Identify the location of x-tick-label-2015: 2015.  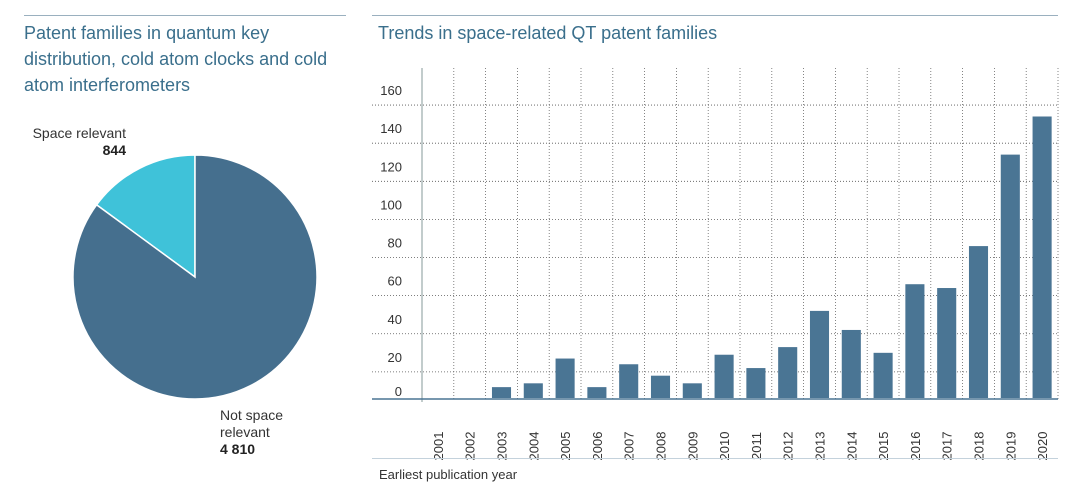
(883, 446).